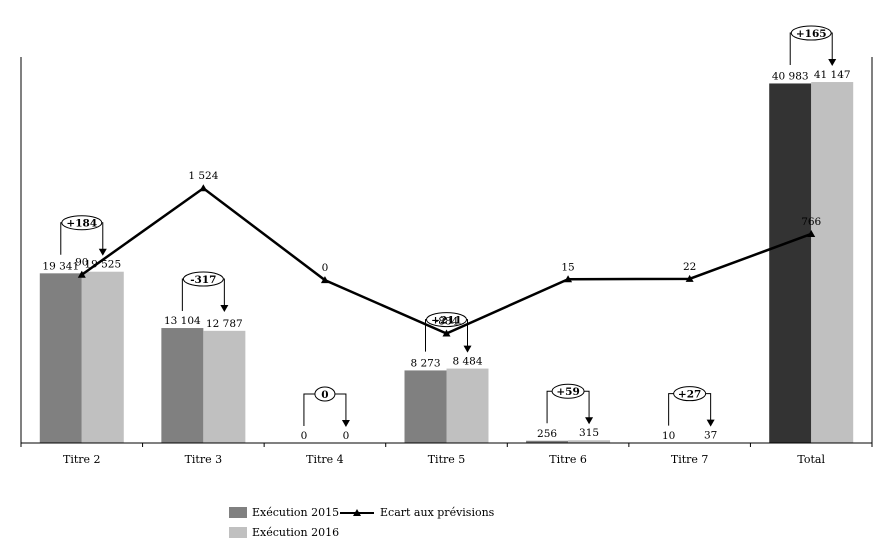  I want to click on bar-value-label-2015: 40 983, so click(790, 76).